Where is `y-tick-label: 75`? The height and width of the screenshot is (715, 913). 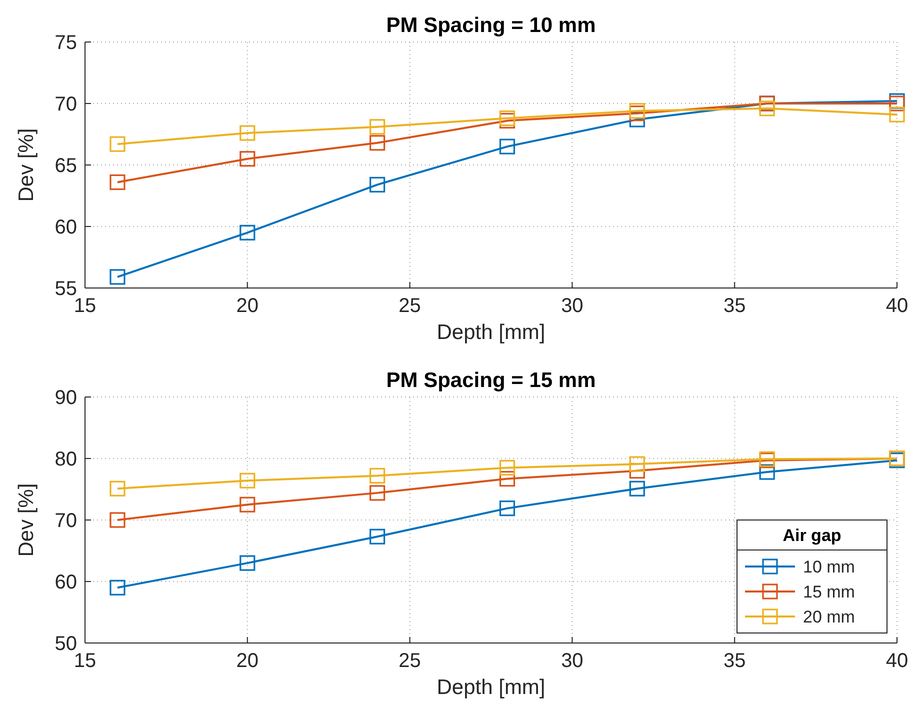 y-tick-label: 75 is located at coordinates (65, 43).